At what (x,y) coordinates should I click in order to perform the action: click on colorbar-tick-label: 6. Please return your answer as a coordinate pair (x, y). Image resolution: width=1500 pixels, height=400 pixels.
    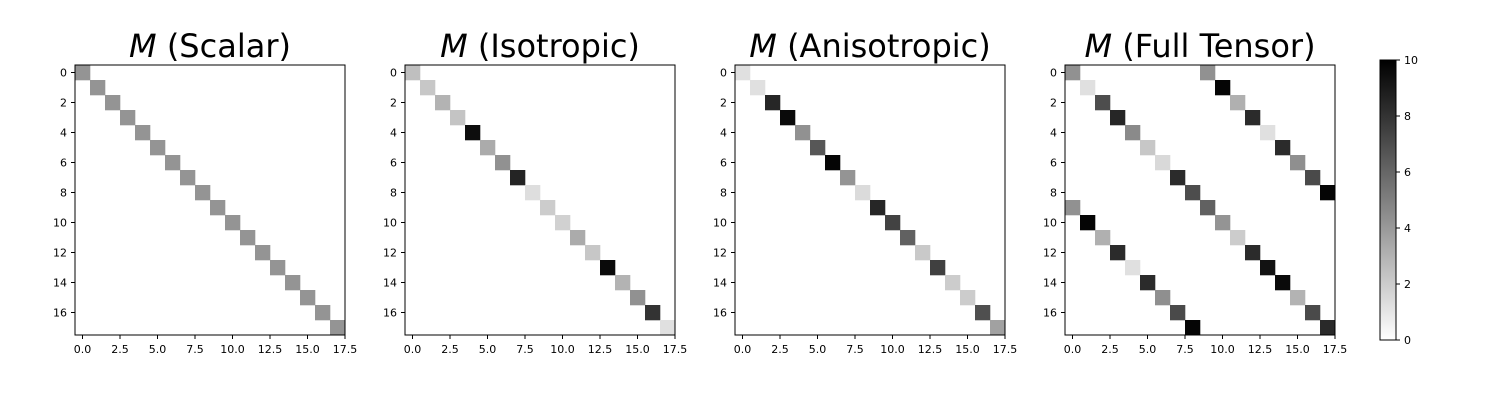
    Looking at the image, I should click on (1407, 172).